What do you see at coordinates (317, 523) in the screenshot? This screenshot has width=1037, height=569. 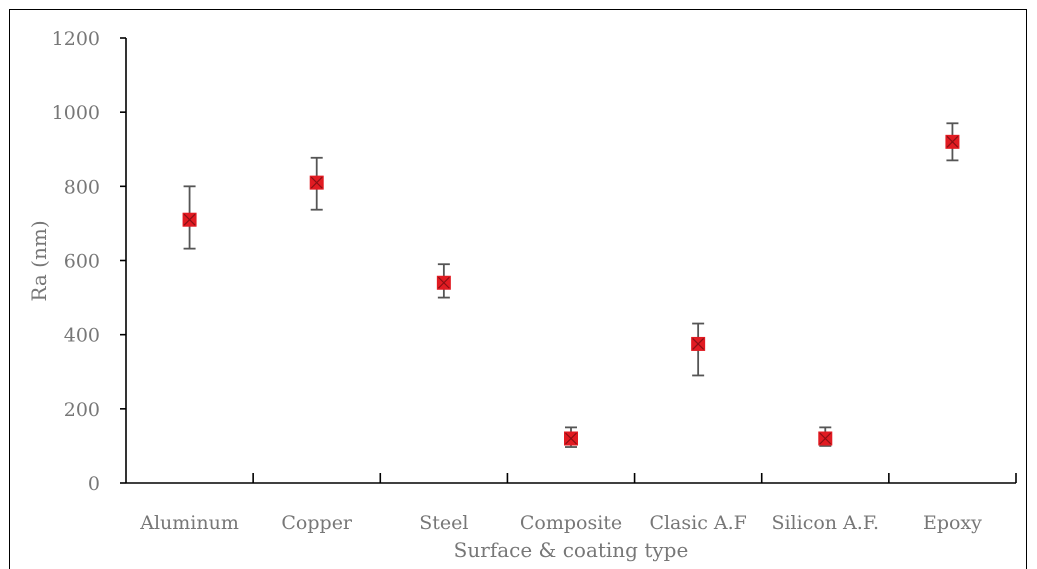 I see `x-tick-label: Copper` at bounding box center [317, 523].